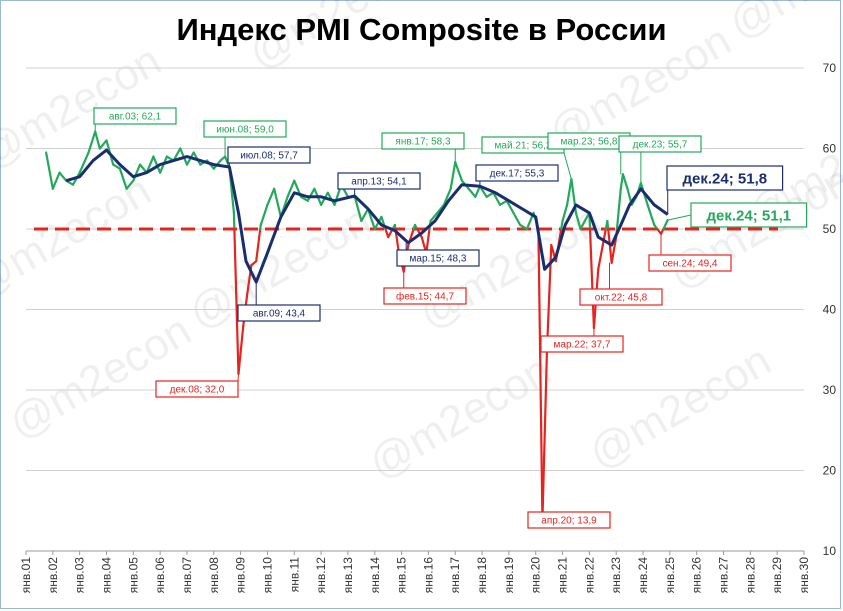 This screenshot has width=843, height=611. I want to click on x-tick-label: янв.18, so click(482, 575).